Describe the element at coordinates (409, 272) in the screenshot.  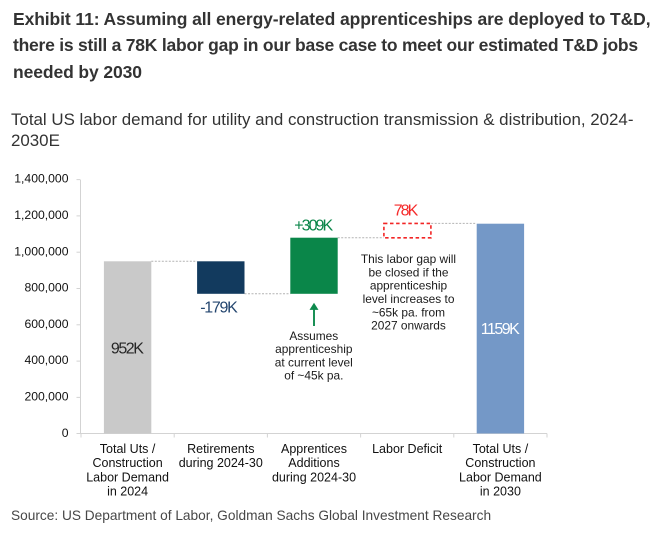
I see `svg-text: be closed if the` at that location.